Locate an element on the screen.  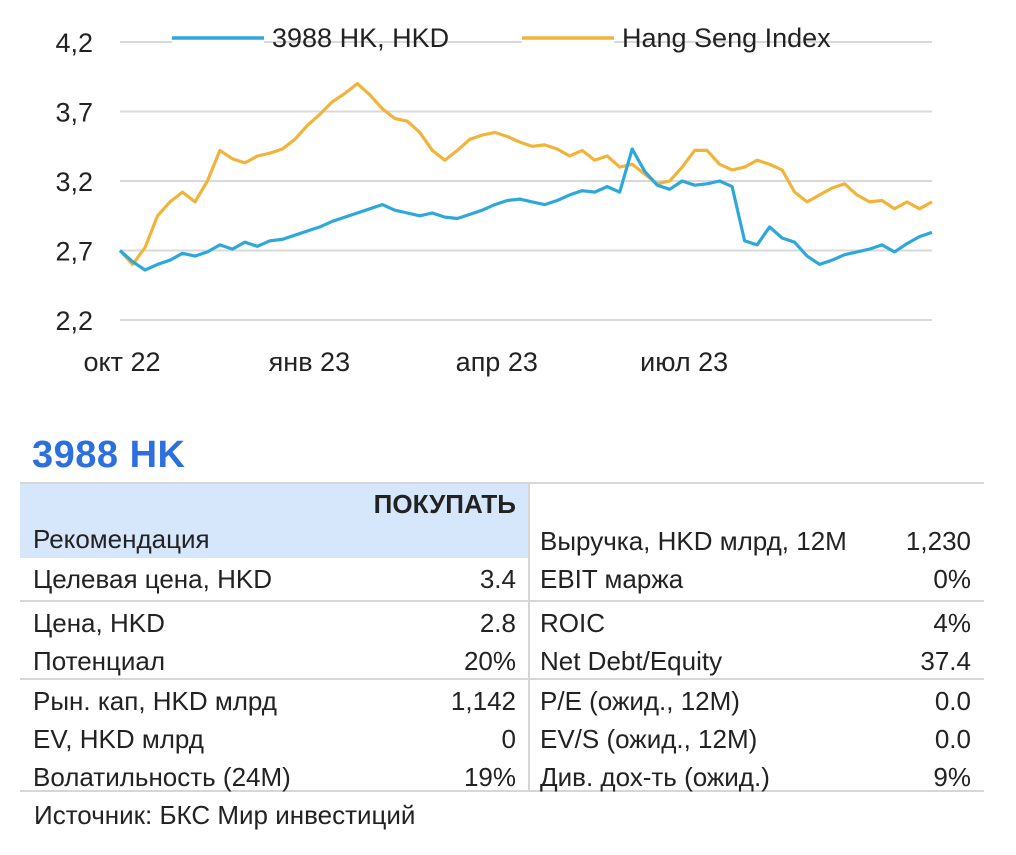
metric-label: EV/S (ожид., 12M) is located at coordinates (649, 739).